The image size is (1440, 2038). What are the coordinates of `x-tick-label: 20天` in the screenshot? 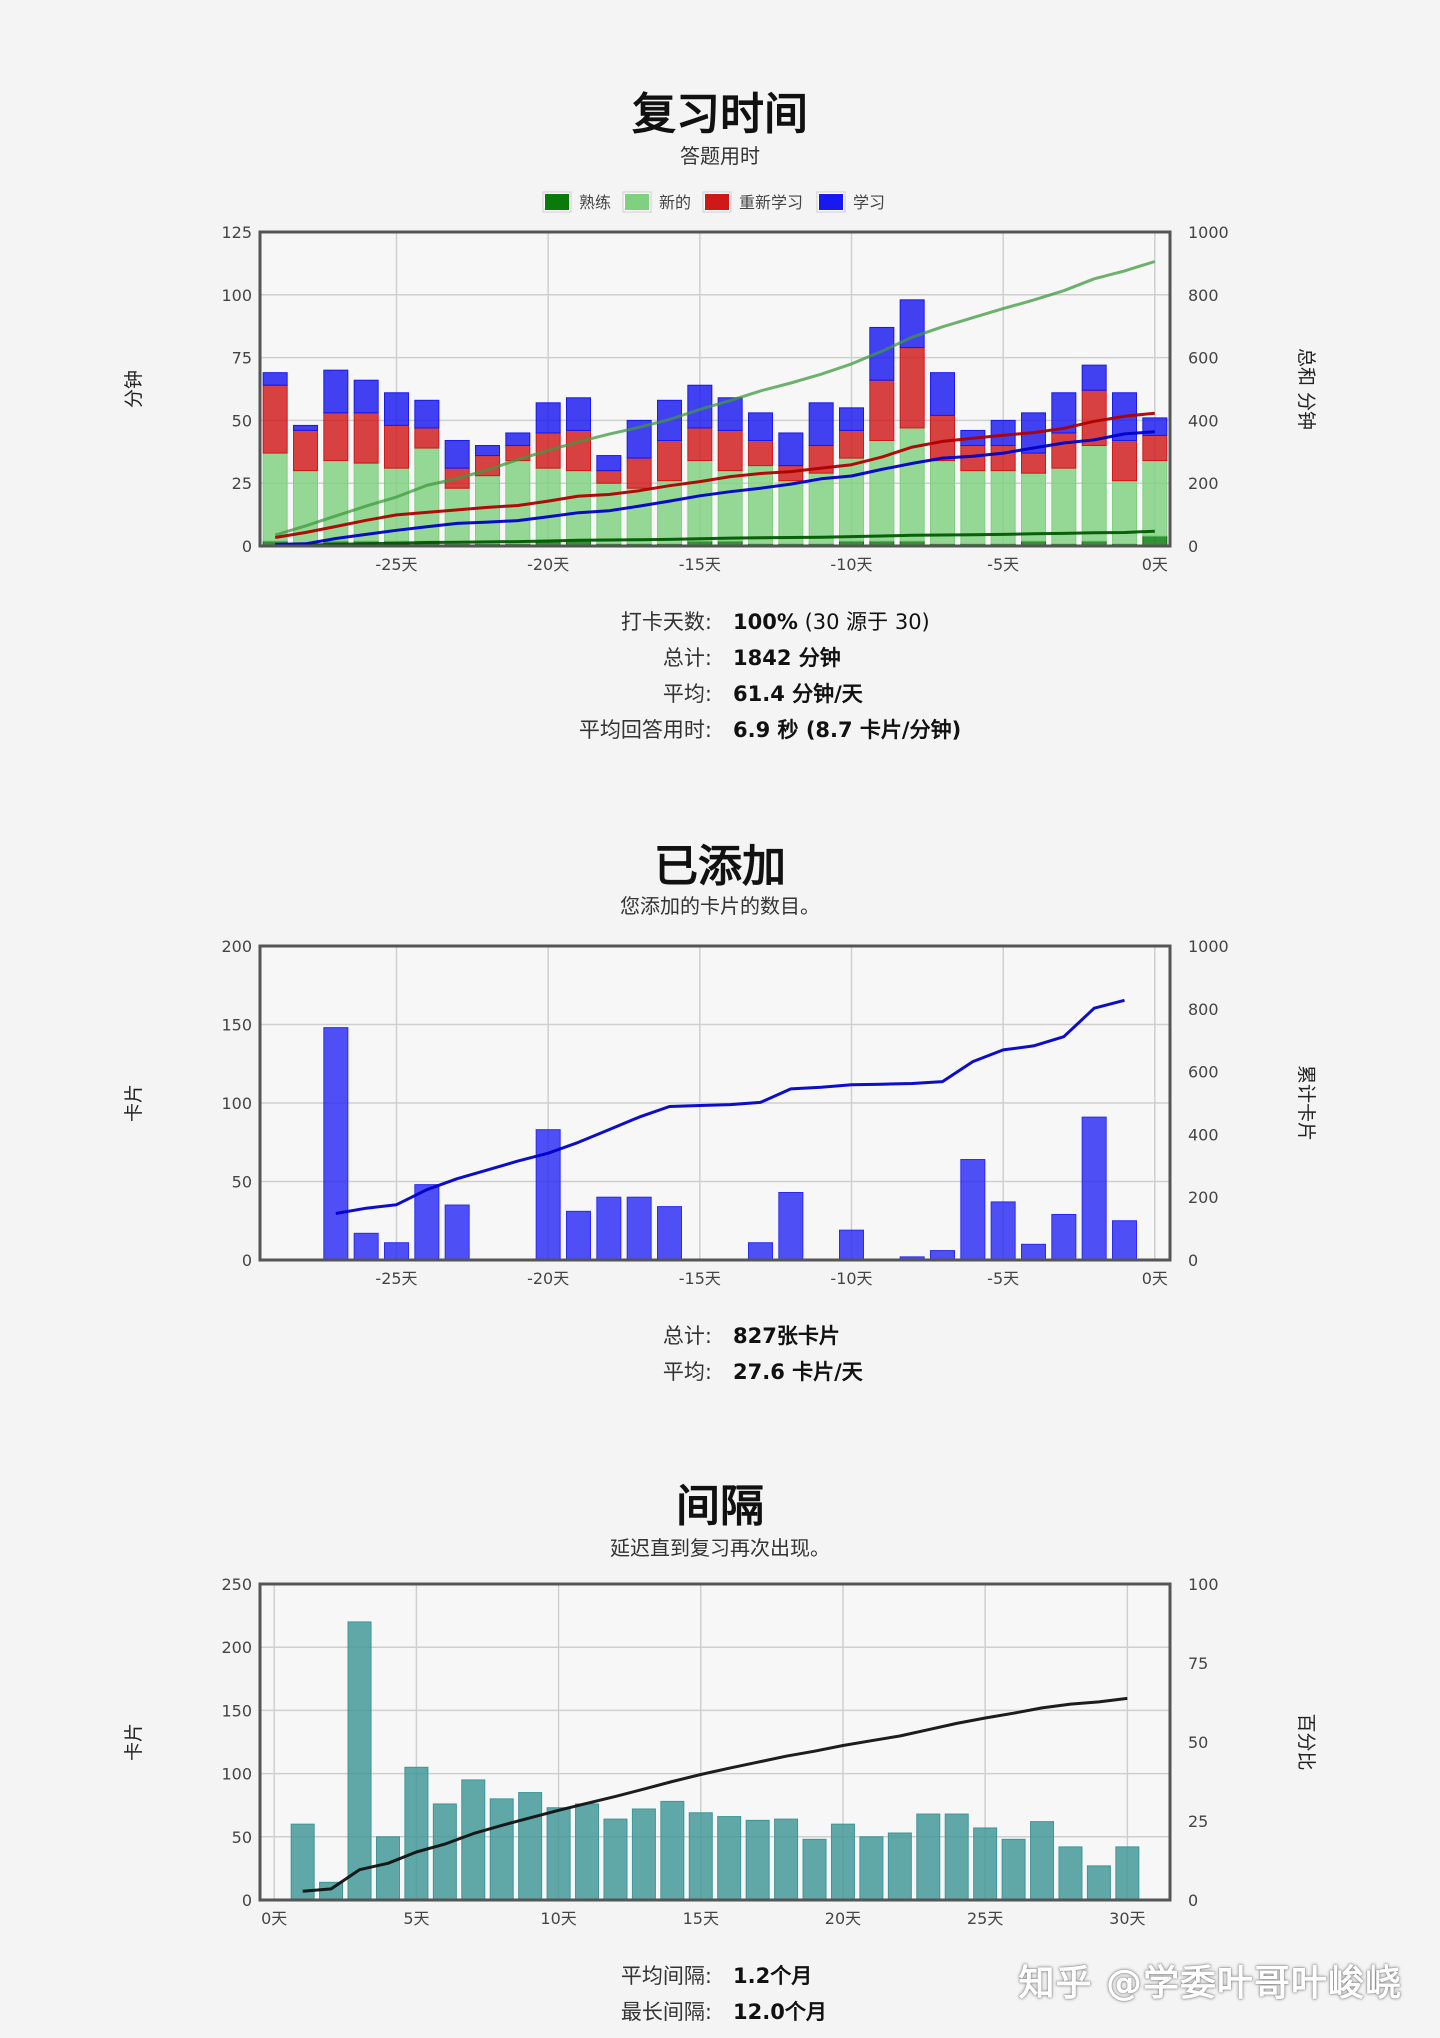 It's located at (843, 1918).